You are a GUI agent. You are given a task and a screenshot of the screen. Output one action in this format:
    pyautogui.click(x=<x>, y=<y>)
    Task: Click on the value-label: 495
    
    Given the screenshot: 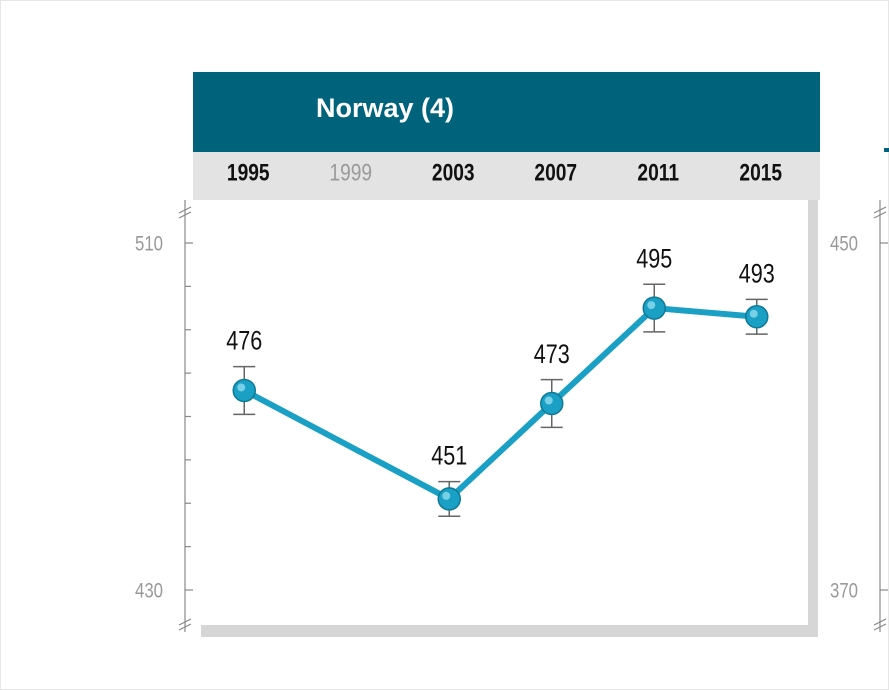 What is the action you would take?
    pyautogui.click(x=654, y=259)
    